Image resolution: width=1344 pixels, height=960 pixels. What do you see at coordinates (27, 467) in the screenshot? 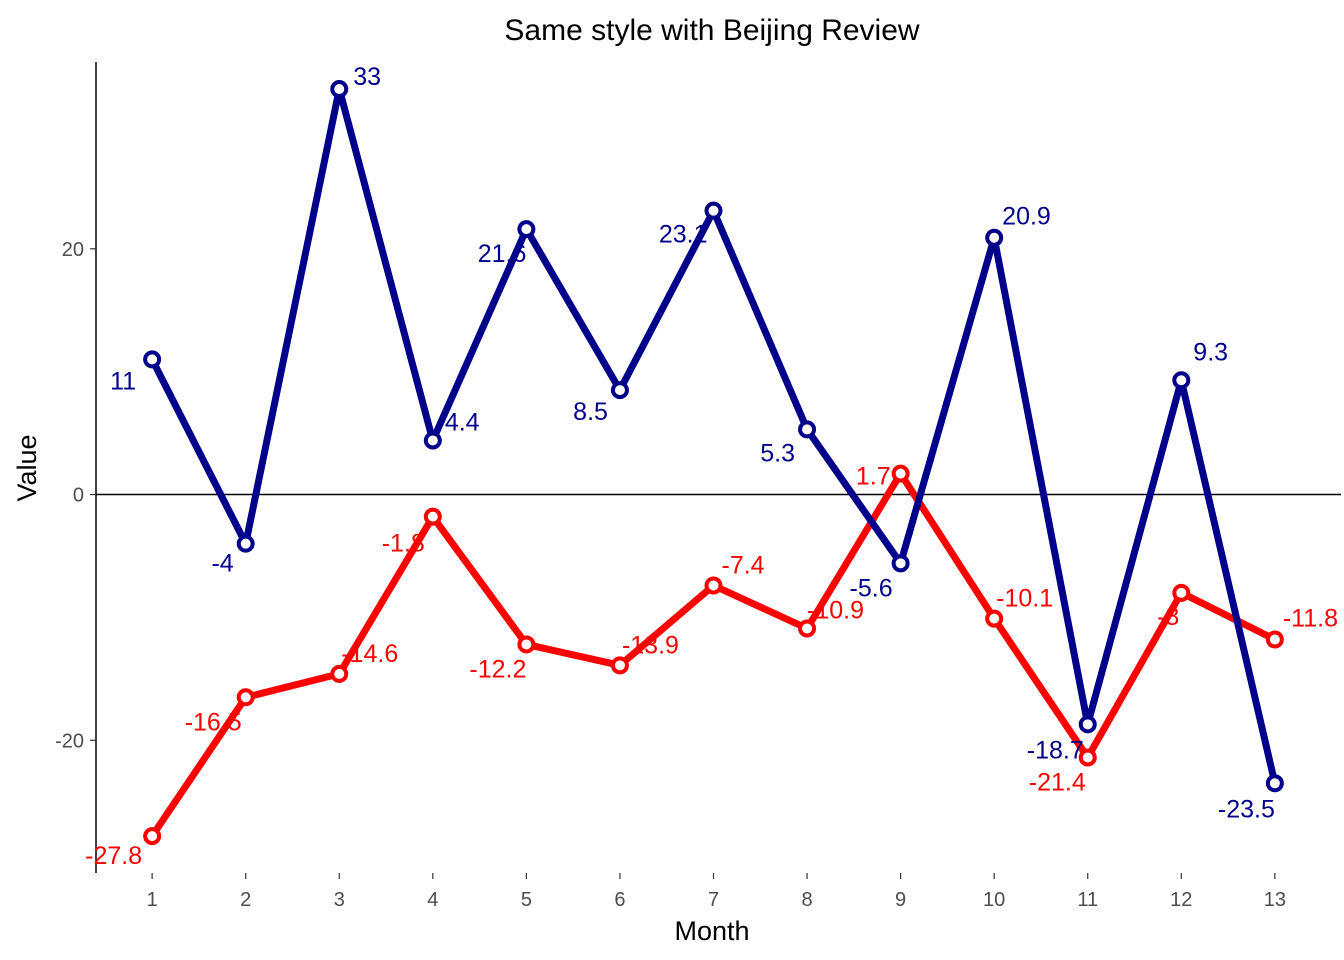
I see `y-axis-title: Value` at bounding box center [27, 467].